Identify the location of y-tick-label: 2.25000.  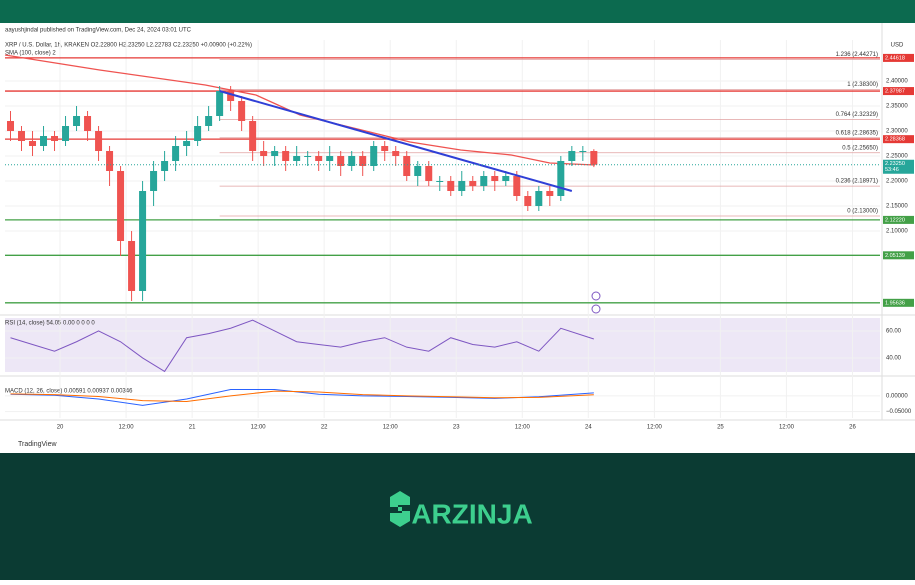
(897, 157).